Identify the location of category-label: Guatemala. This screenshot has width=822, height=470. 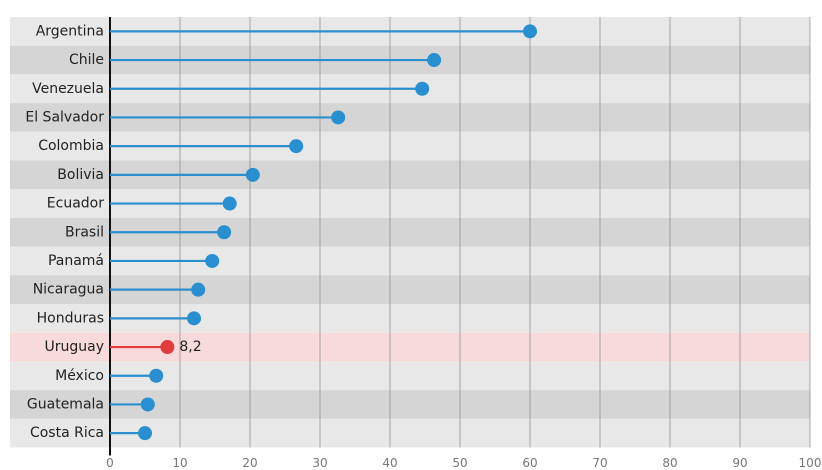
(65, 404).